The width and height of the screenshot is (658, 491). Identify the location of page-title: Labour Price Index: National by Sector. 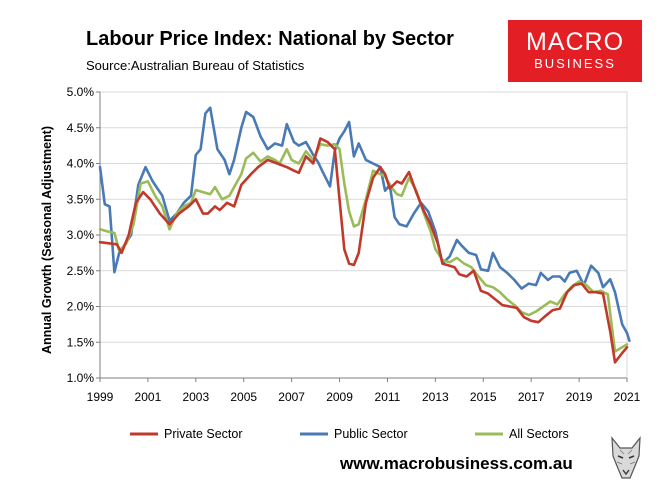
(270, 39).